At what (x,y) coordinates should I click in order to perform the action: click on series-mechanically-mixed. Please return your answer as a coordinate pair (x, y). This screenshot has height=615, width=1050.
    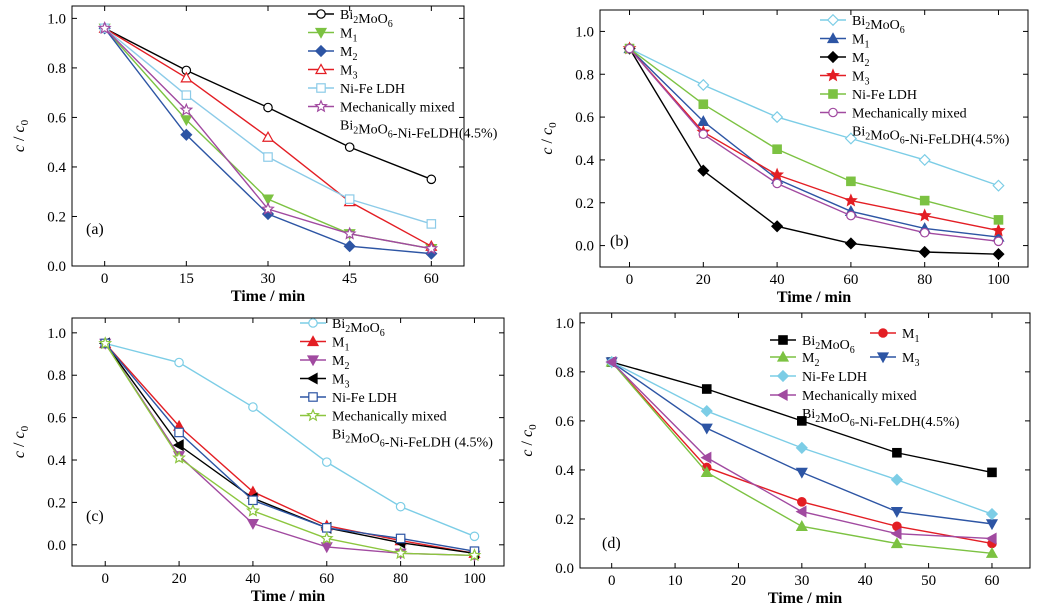
    Looking at the image, I should click on (290, 449).